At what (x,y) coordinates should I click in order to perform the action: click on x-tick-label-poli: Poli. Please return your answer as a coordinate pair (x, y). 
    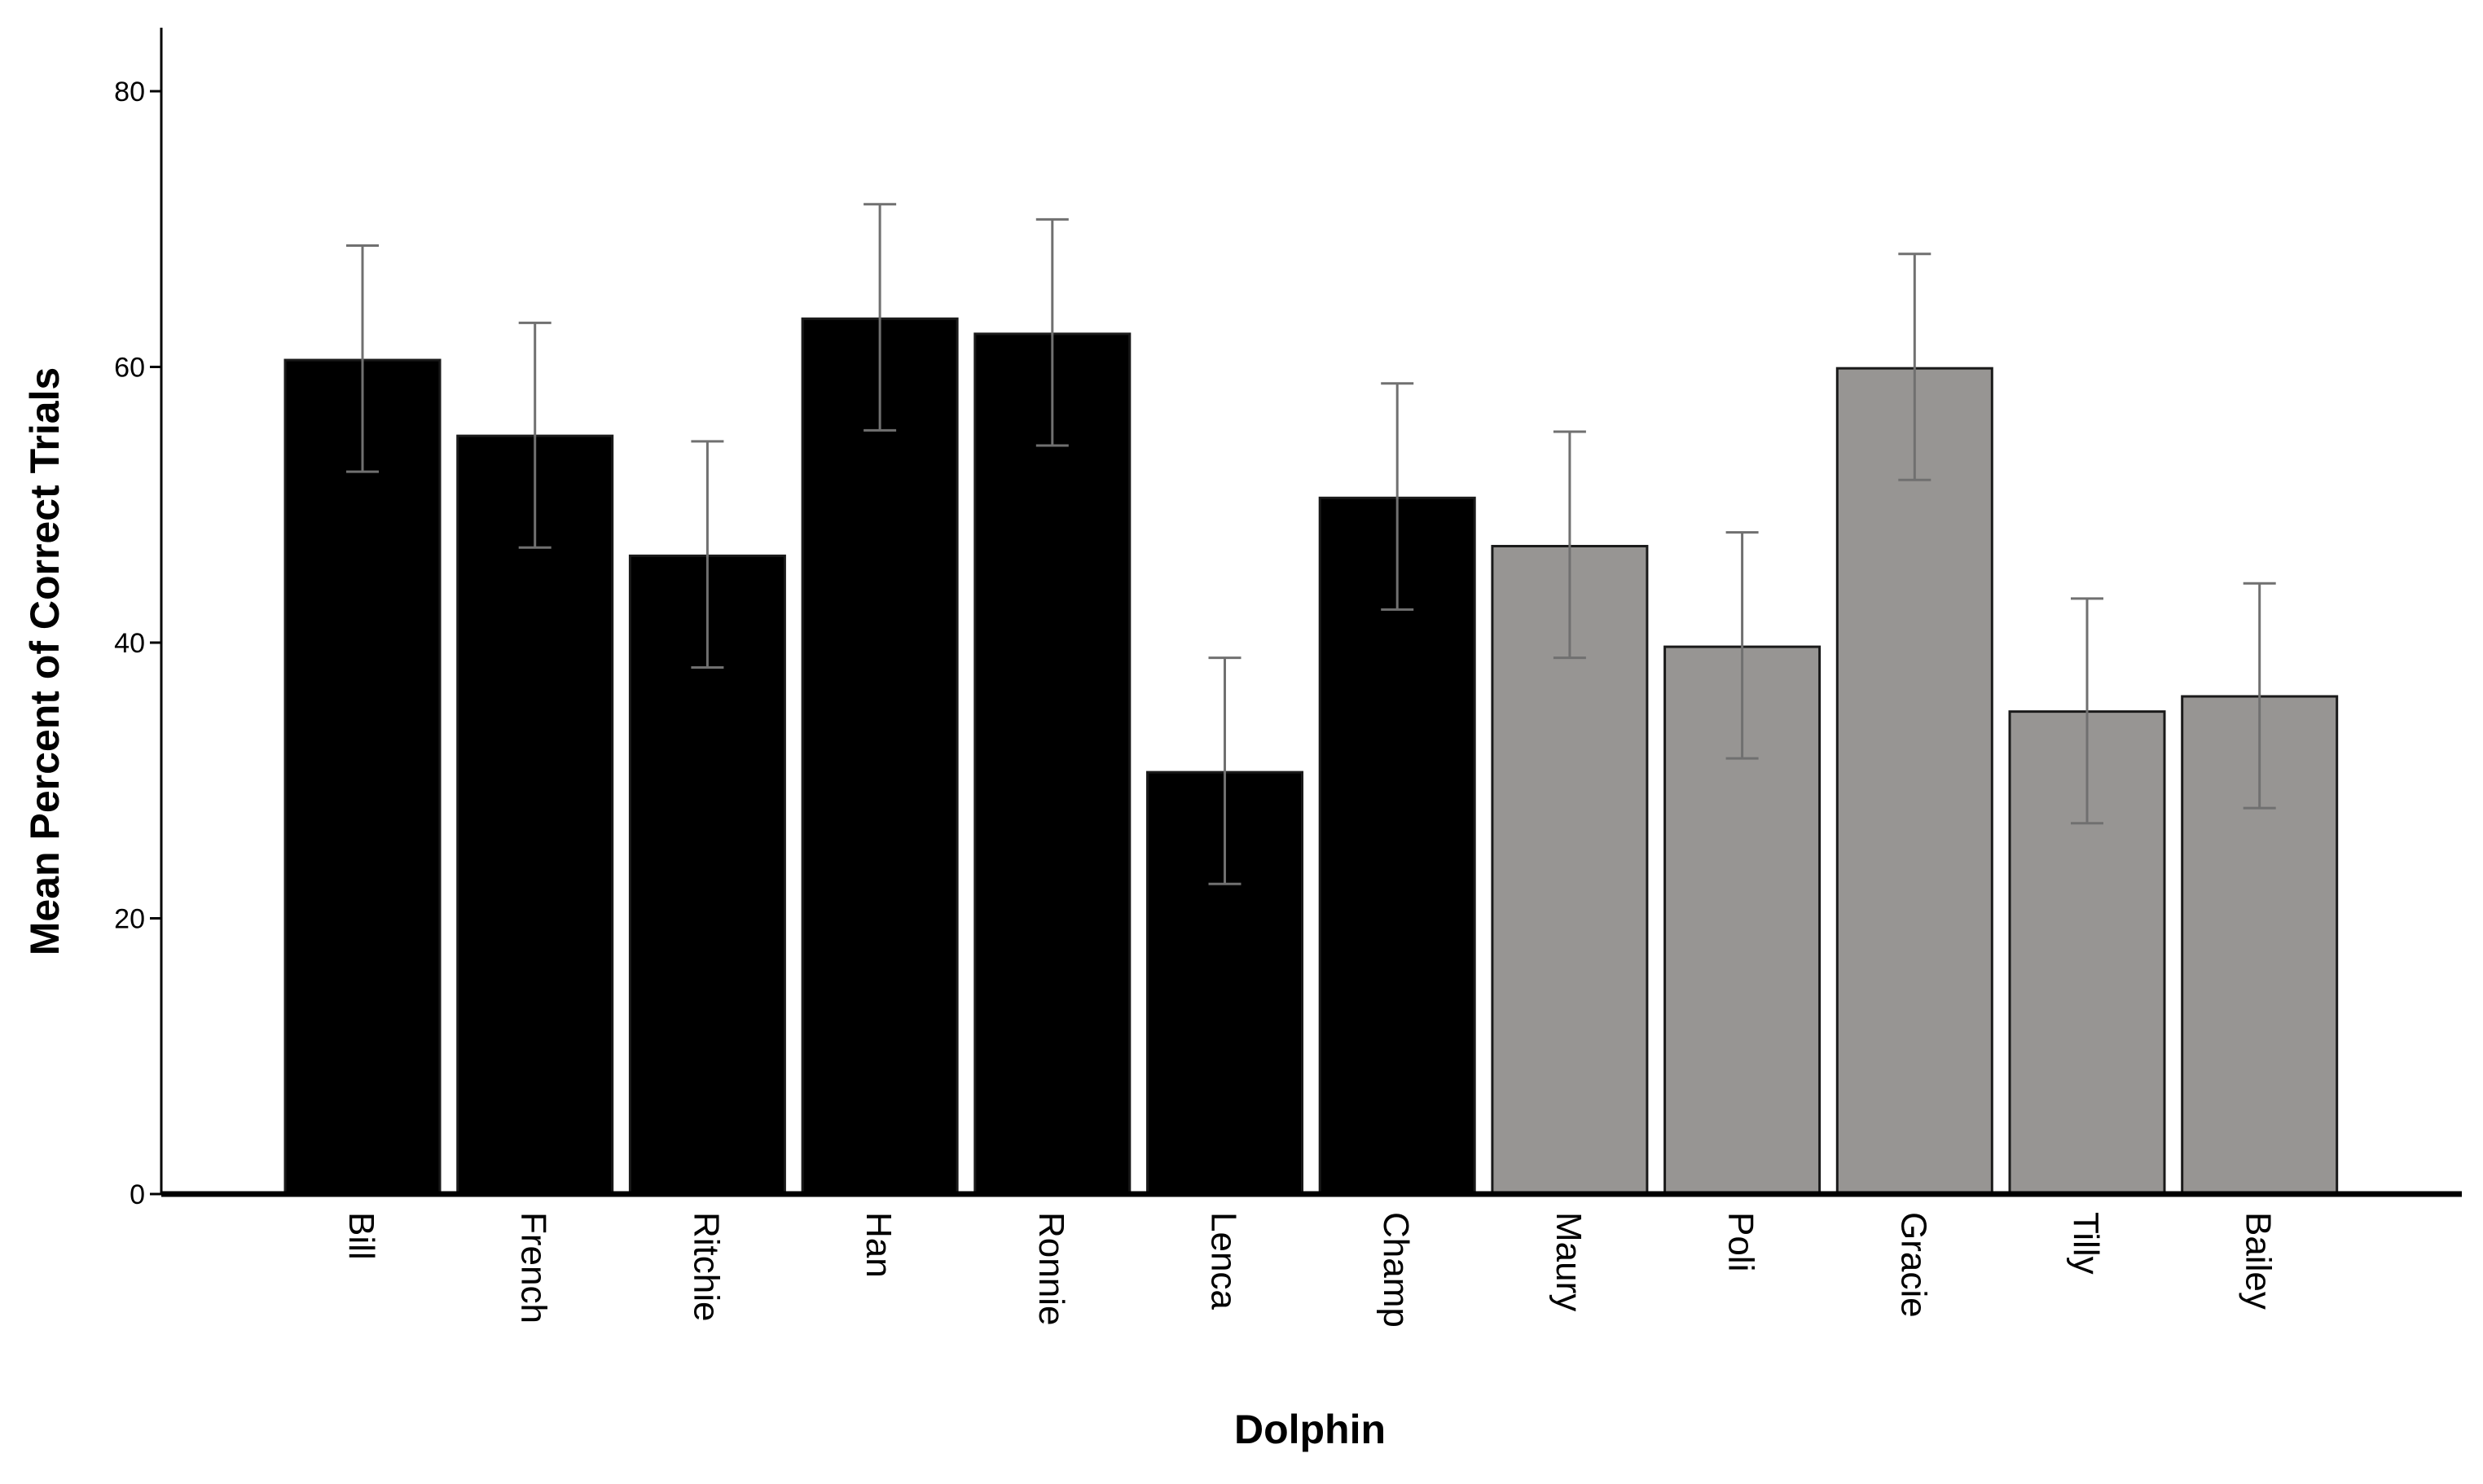
    Looking at the image, I should click on (1741, 1241).